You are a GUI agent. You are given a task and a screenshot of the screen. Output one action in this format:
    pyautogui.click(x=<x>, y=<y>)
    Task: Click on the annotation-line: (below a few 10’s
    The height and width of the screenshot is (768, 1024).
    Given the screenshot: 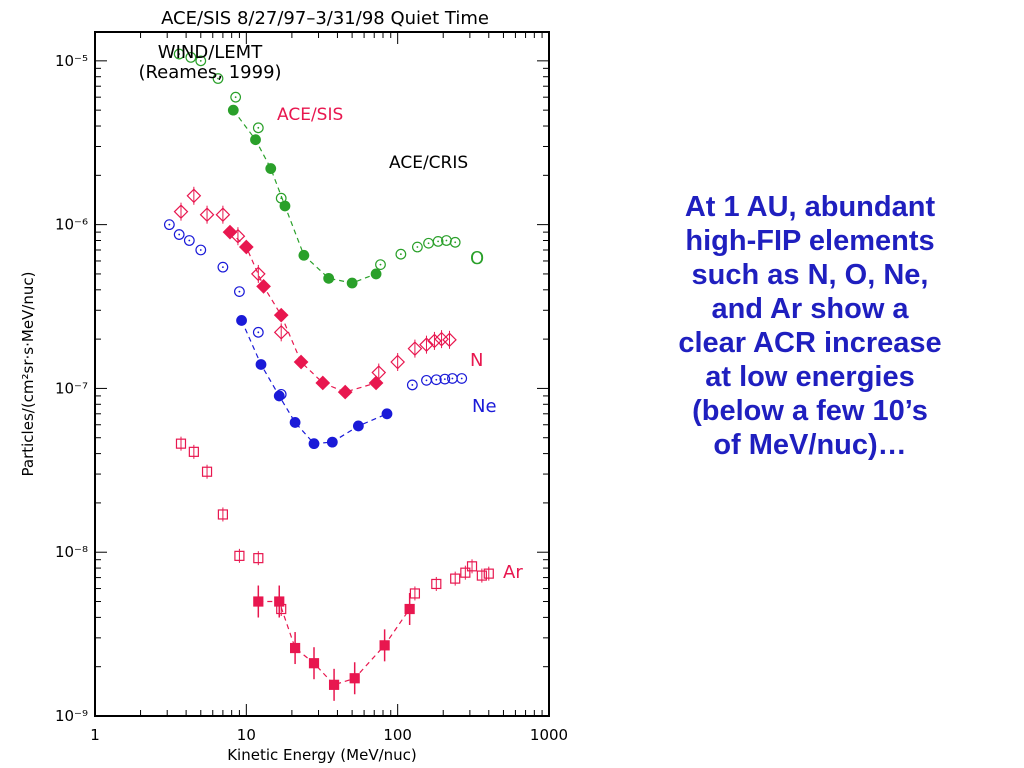 What is the action you would take?
    pyautogui.click(x=810, y=411)
    